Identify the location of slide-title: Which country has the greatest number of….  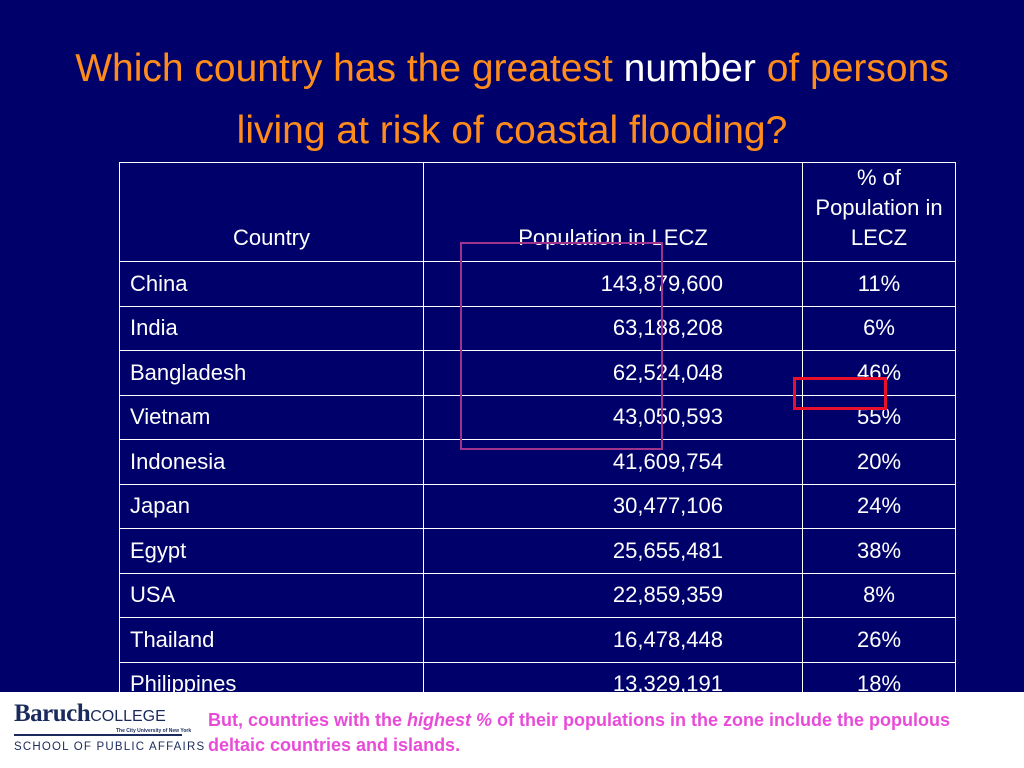
(512, 100).